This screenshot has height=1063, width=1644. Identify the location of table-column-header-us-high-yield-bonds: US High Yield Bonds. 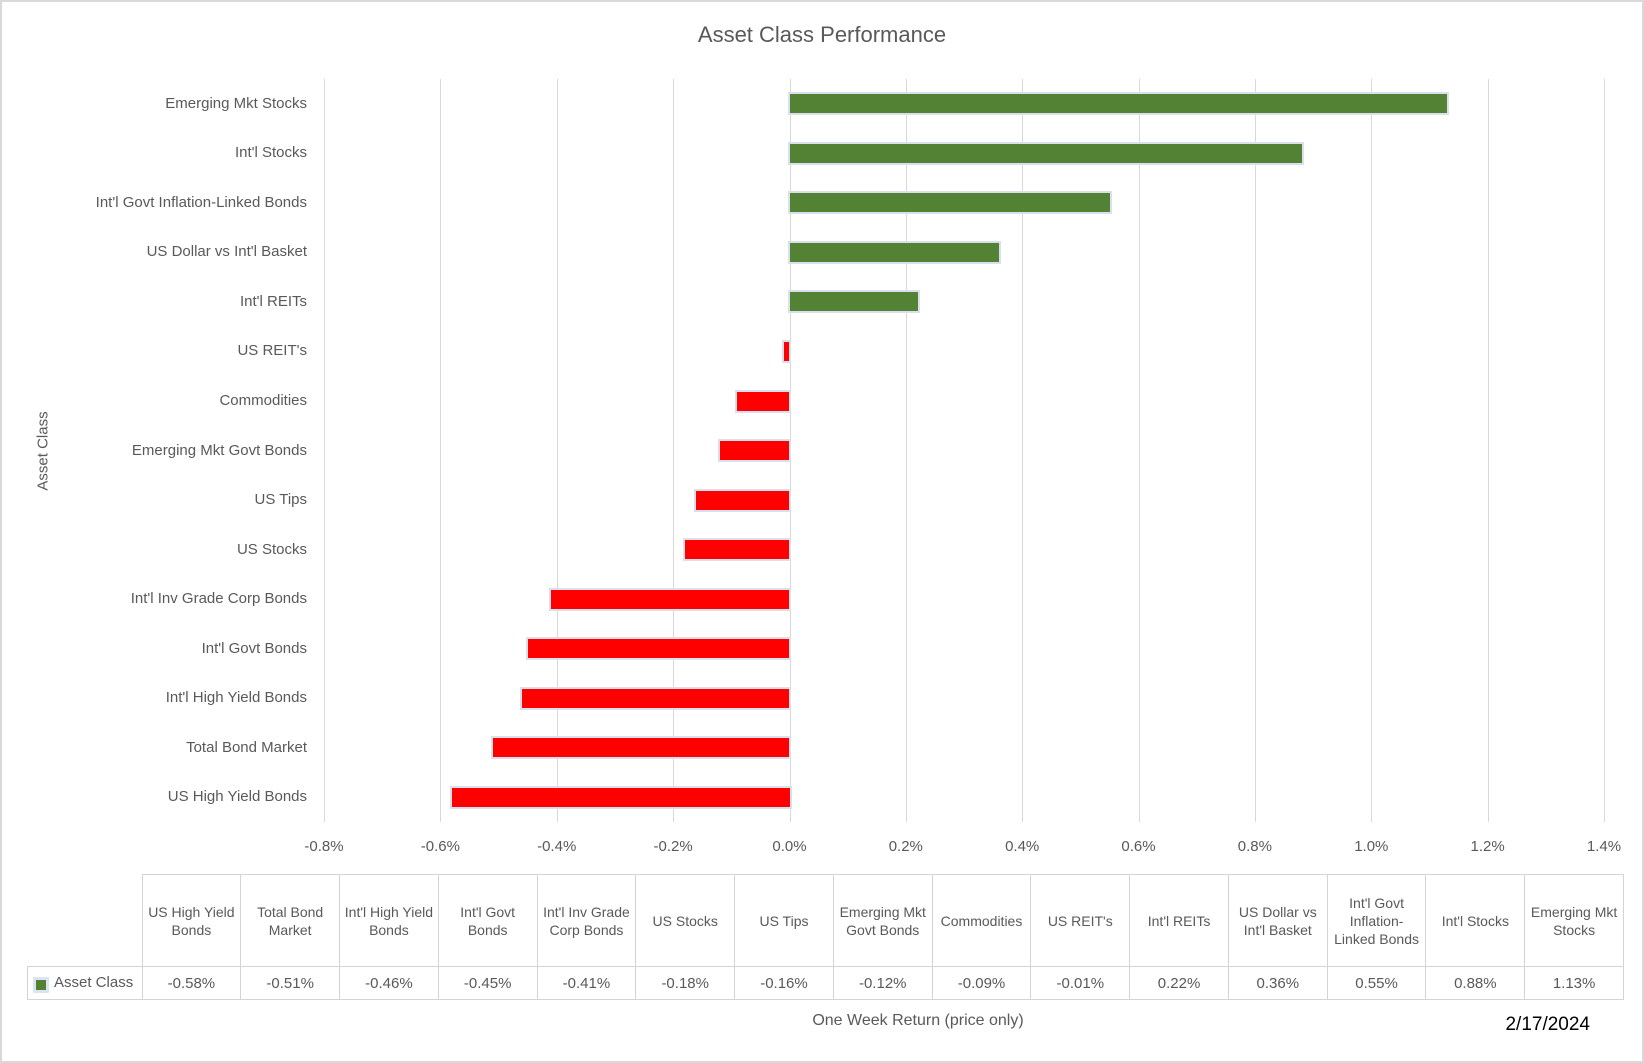
(191, 920).